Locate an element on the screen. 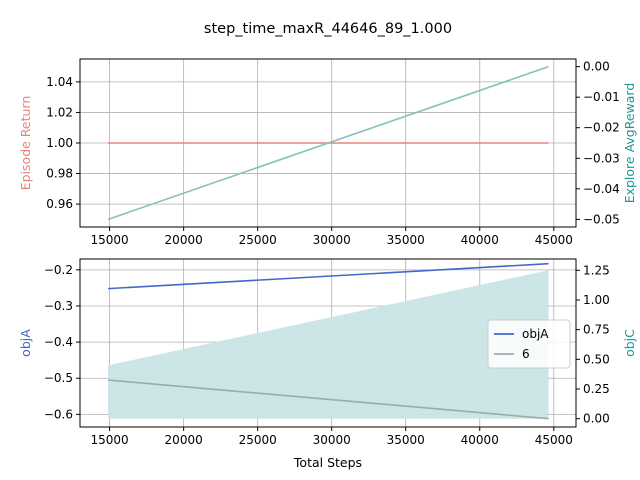  y2-tick-label: −0.04 is located at coordinates (601, 189).